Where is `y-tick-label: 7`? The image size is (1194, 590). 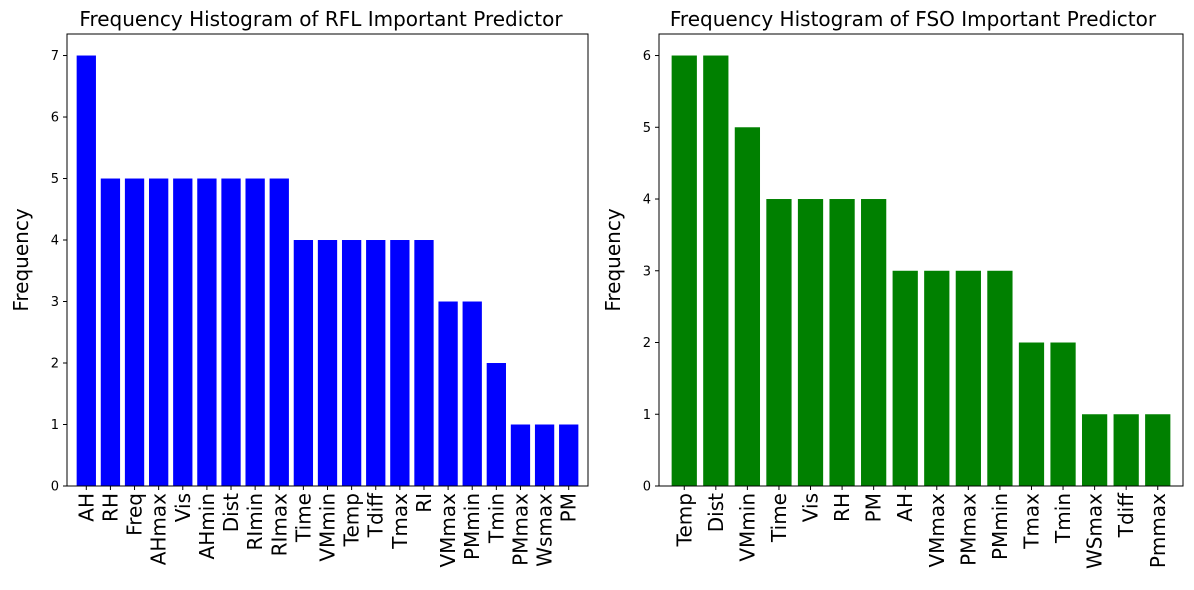 y-tick-label: 7 is located at coordinates (55, 56).